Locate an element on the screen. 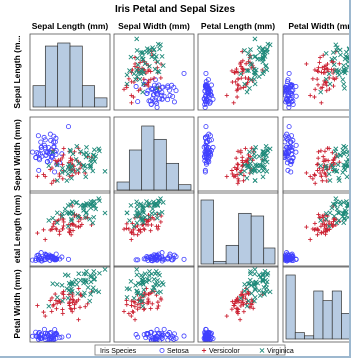 This screenshot has height=358, width=351. legend-entry-label: Setosa is located at coordinates (178, 351).